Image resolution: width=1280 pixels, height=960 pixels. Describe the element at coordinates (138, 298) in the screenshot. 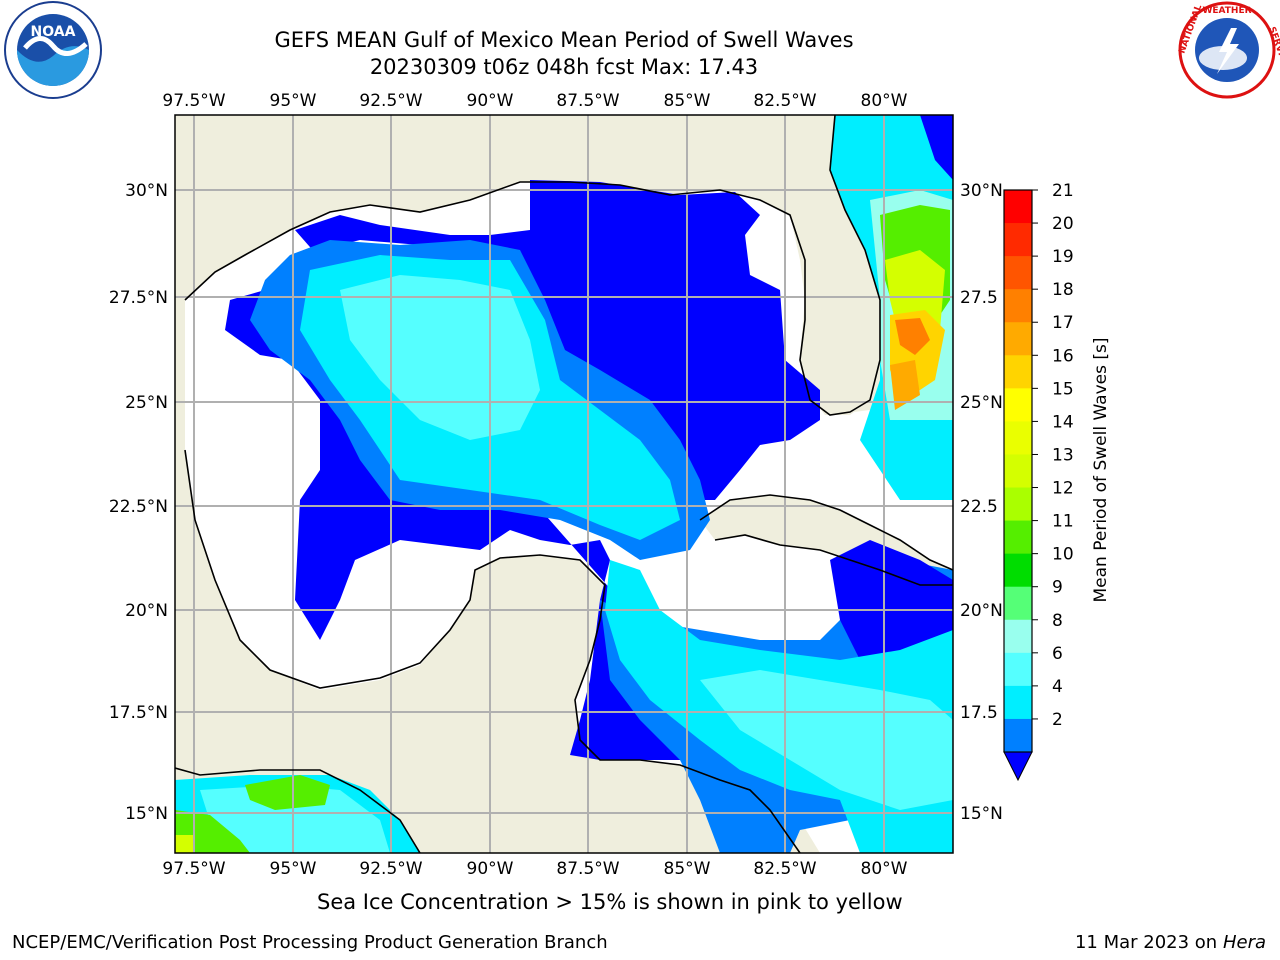

I see `lat-tick-label: 27.5°N` at that location.